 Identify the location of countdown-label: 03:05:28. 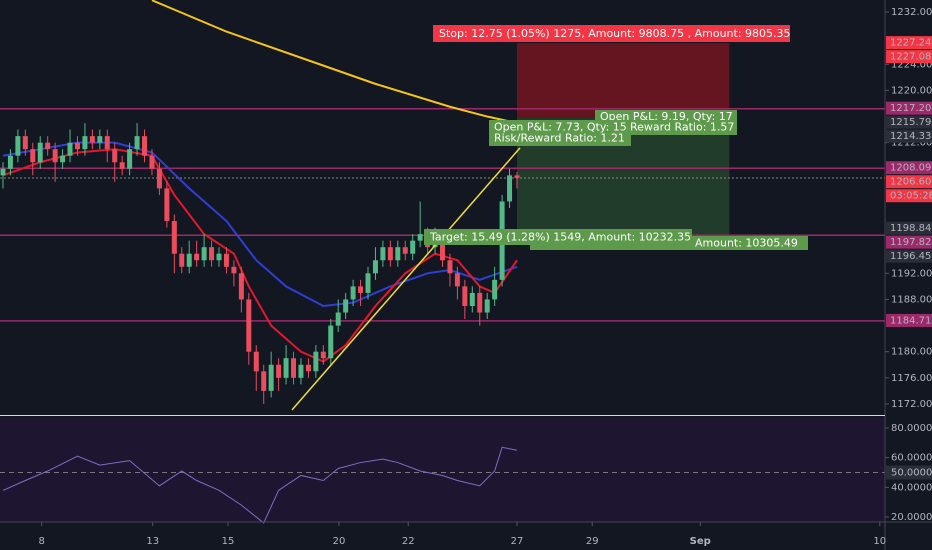
(911, 196).